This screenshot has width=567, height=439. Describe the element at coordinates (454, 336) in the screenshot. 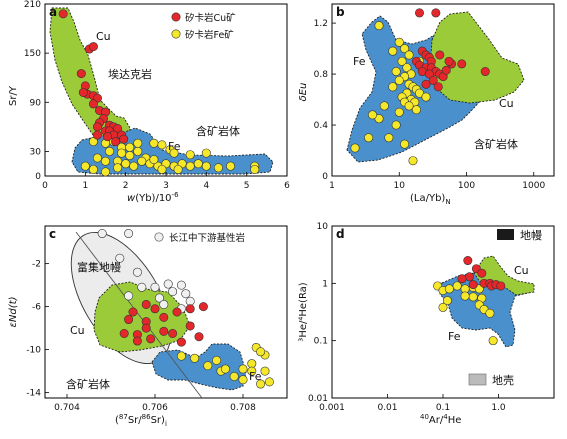

I see `panel-d-label-fe: Fe` at that location.